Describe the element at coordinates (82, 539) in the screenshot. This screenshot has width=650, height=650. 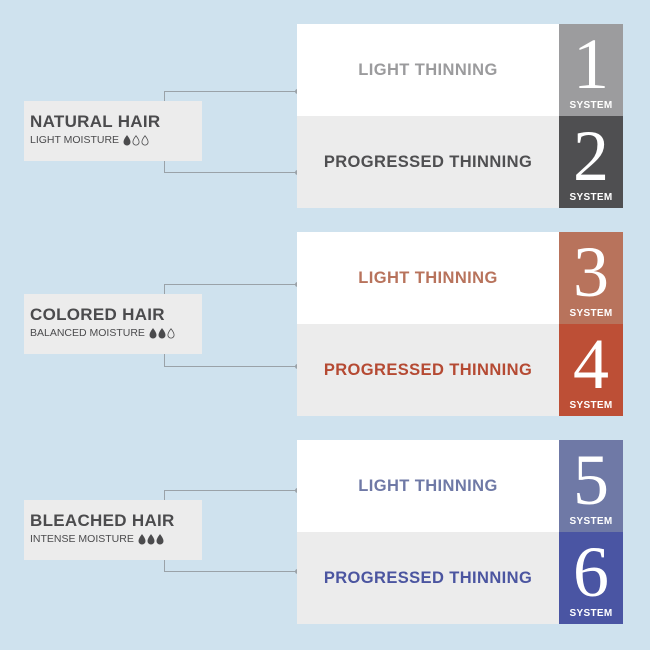
I see `moisture-label: INTENSE MOISTURE` at that location.